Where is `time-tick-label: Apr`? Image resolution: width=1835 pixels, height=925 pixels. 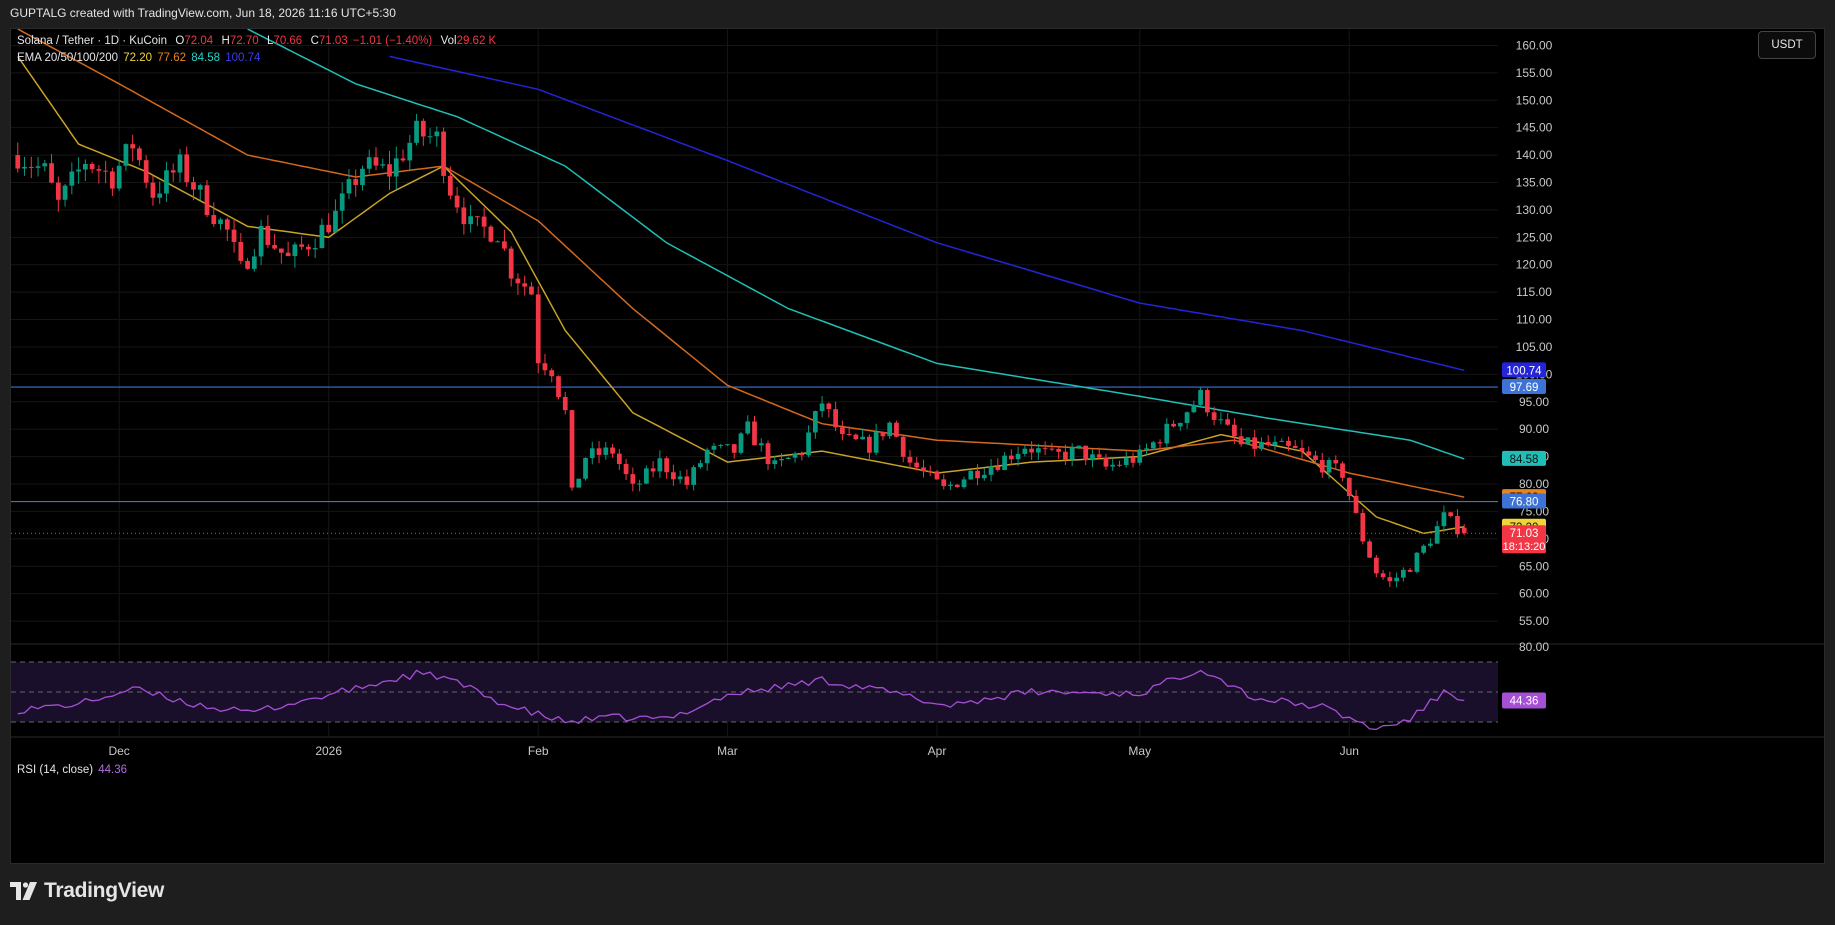
time-tick-label: Apr is located at coordinates (937, 751).